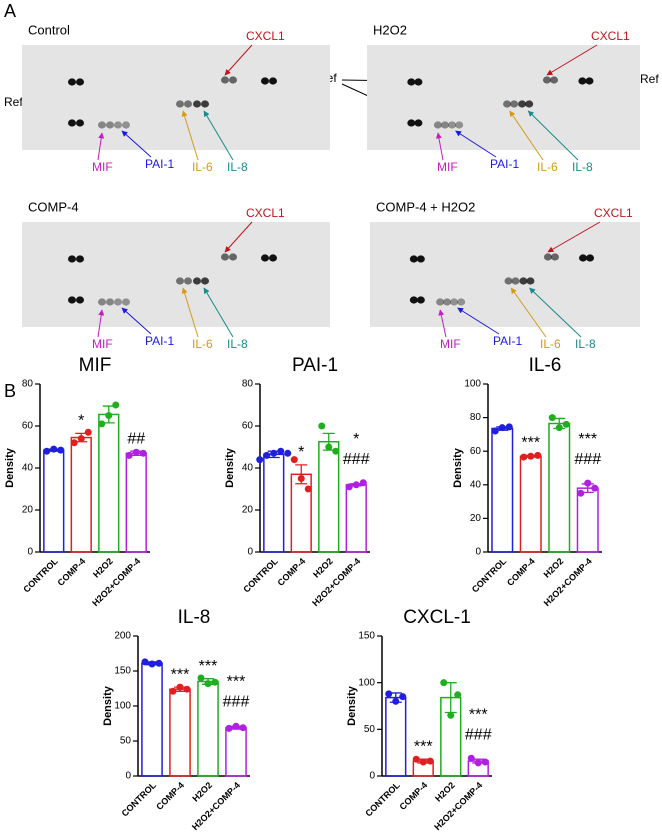 This screenshot has width=662, height=839. I want to click on panel-label: A, so click(10, 11).